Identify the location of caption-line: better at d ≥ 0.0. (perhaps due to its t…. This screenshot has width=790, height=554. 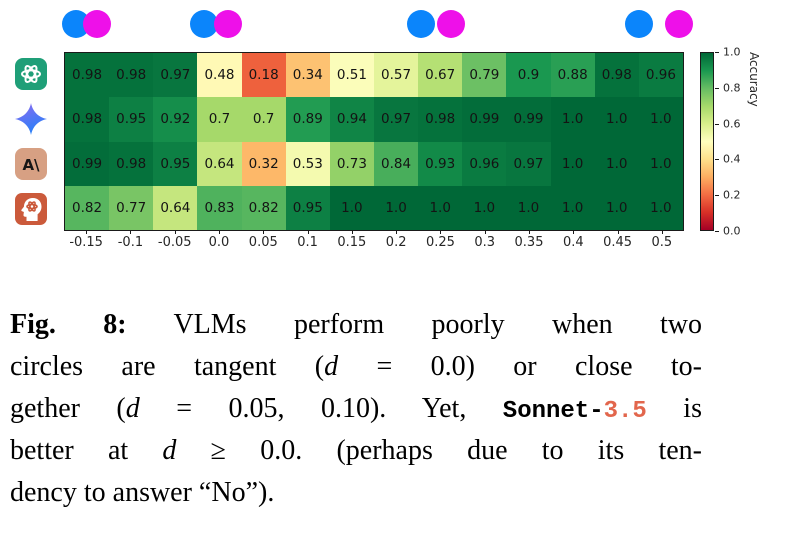
(356, 451).